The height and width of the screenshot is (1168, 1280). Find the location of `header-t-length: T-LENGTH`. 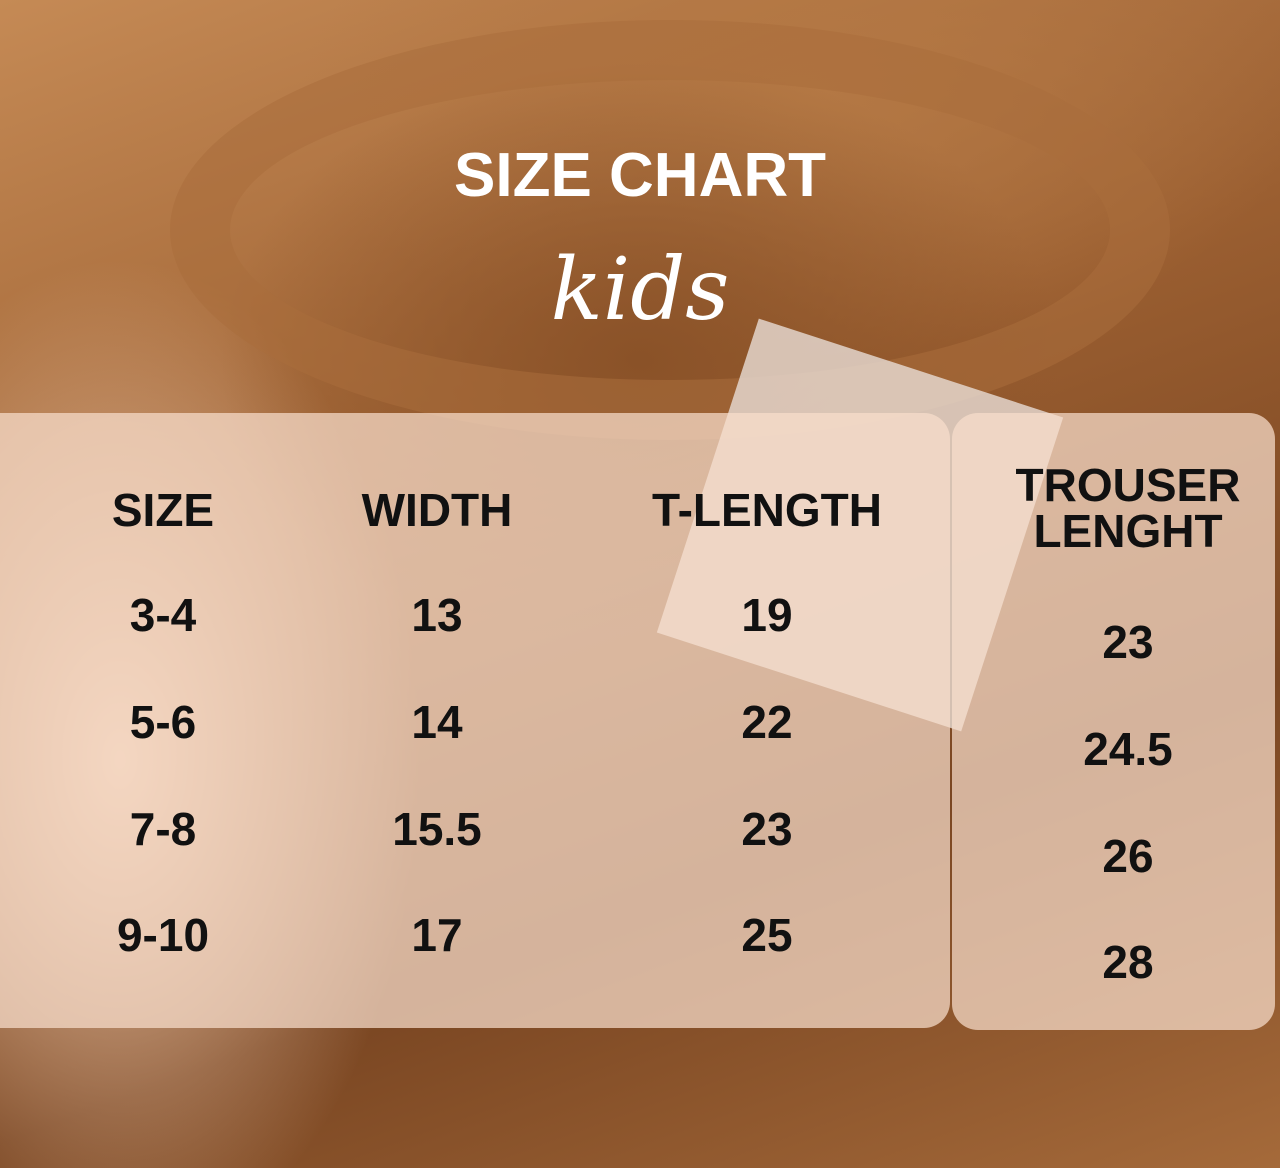

header-t-length: T-LENGTH is located at coordinates (767, 510).